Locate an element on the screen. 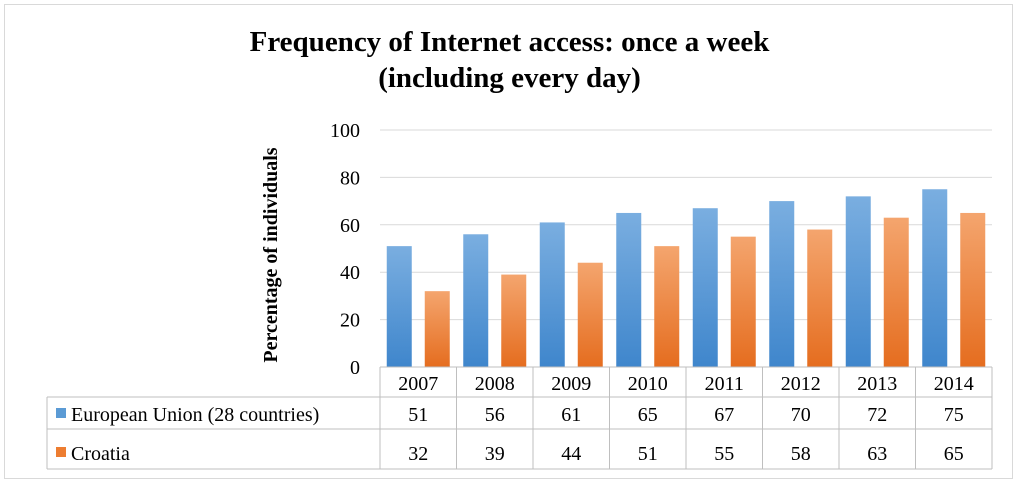 Image resolution: width=1019 pixels, height=483 pixels. y-tick-label: 20 is located at coordinates (350, 321).